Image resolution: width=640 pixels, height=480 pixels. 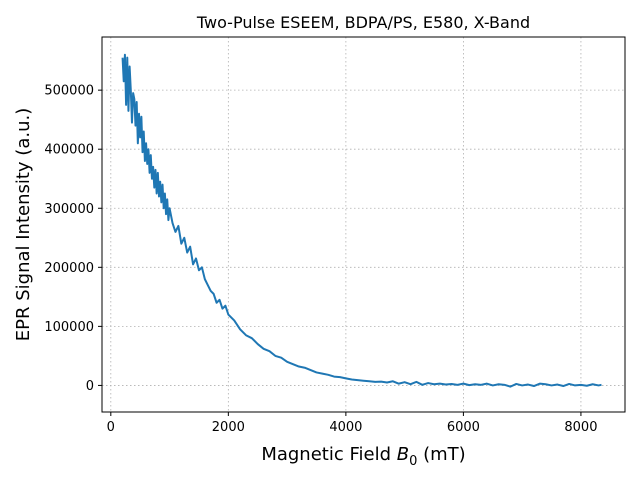 I want to click on x-tick-label: 8000, so click(x=580, y=427).